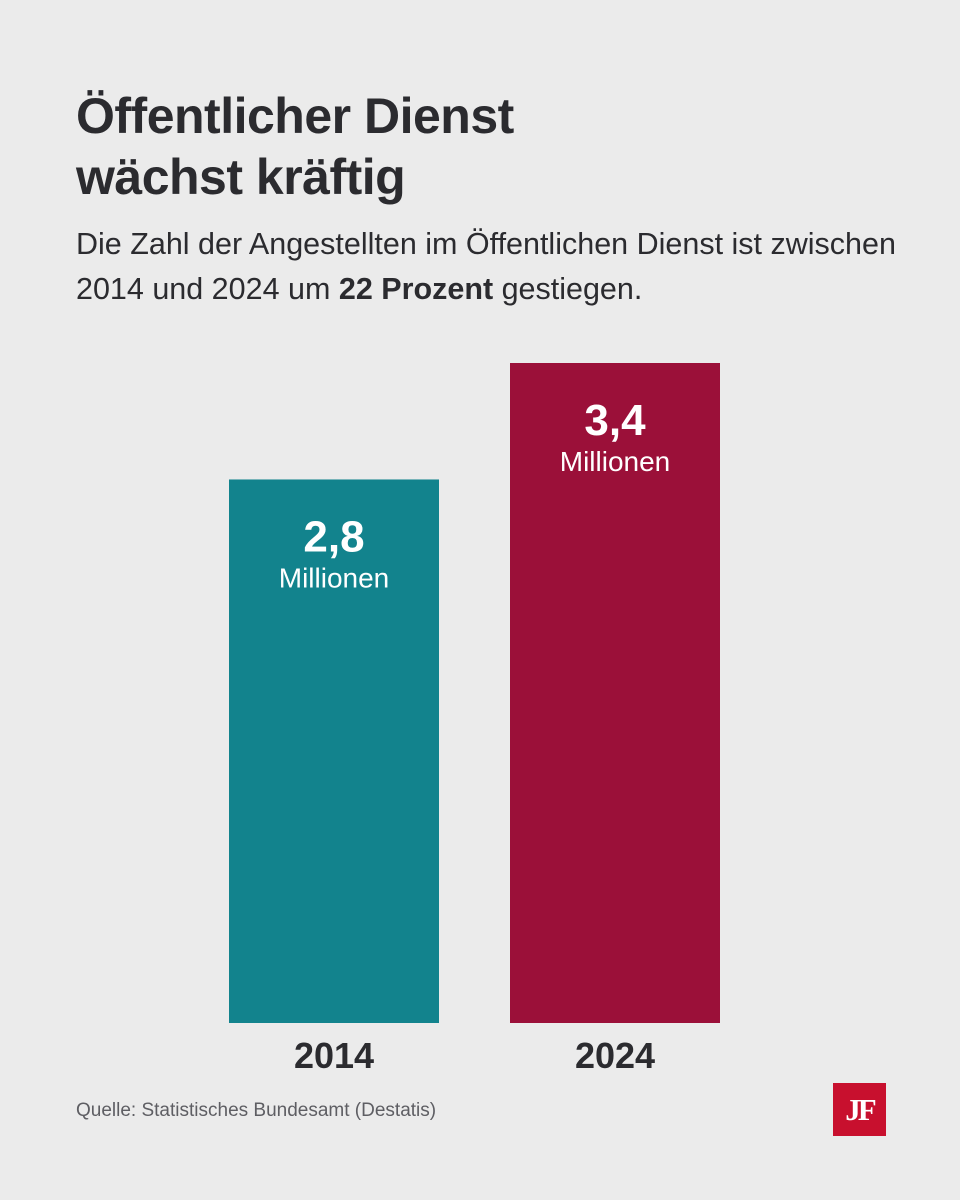 The image size is (960, 1200). I want to click on chart-title: Öffentlicher Dienst wächst kräftig, so click(486, 147).